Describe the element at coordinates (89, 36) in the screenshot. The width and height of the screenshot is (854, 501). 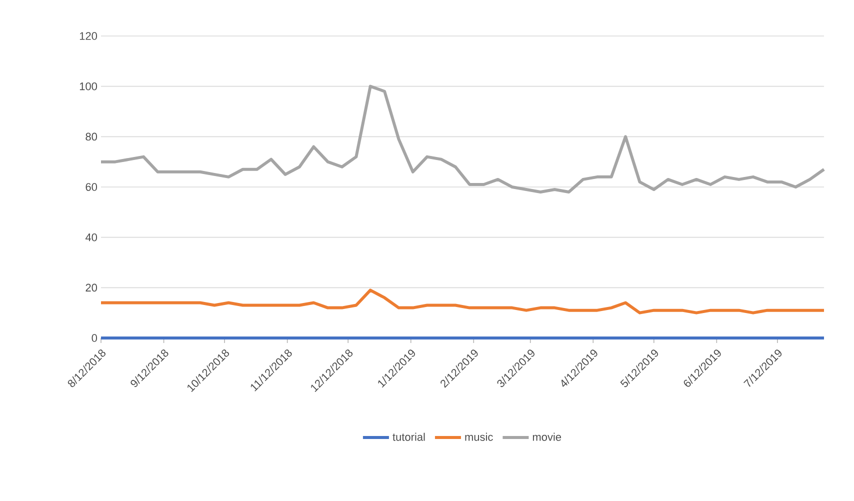
I see `y-tick-label: 120` at that location.